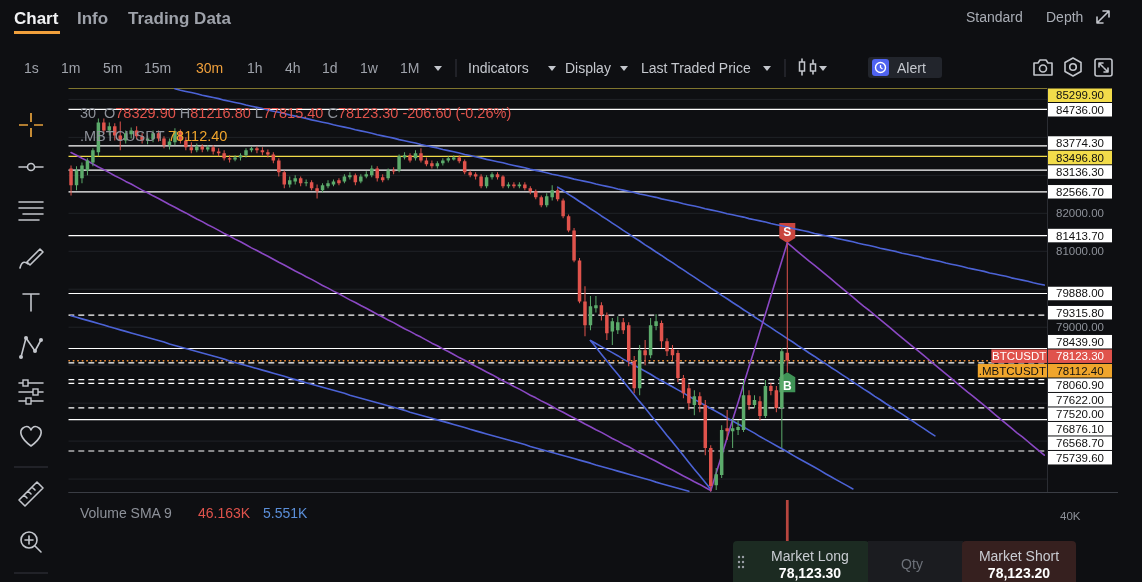 This screenshot has height=582, width=1142. What do you see at coordinates (1080, 370) in the screenshot?
I see `ref-line-label: 78112.40` at bounding box center [1080, 370].